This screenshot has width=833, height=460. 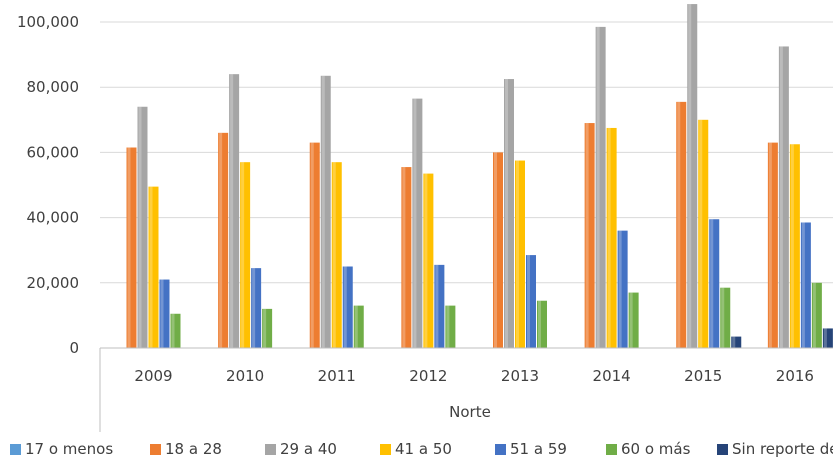 What do you see at coordinates (53, 218) in the screenshot?
I see `y-tick-label: 40,000` at bounding box center [53, 218].